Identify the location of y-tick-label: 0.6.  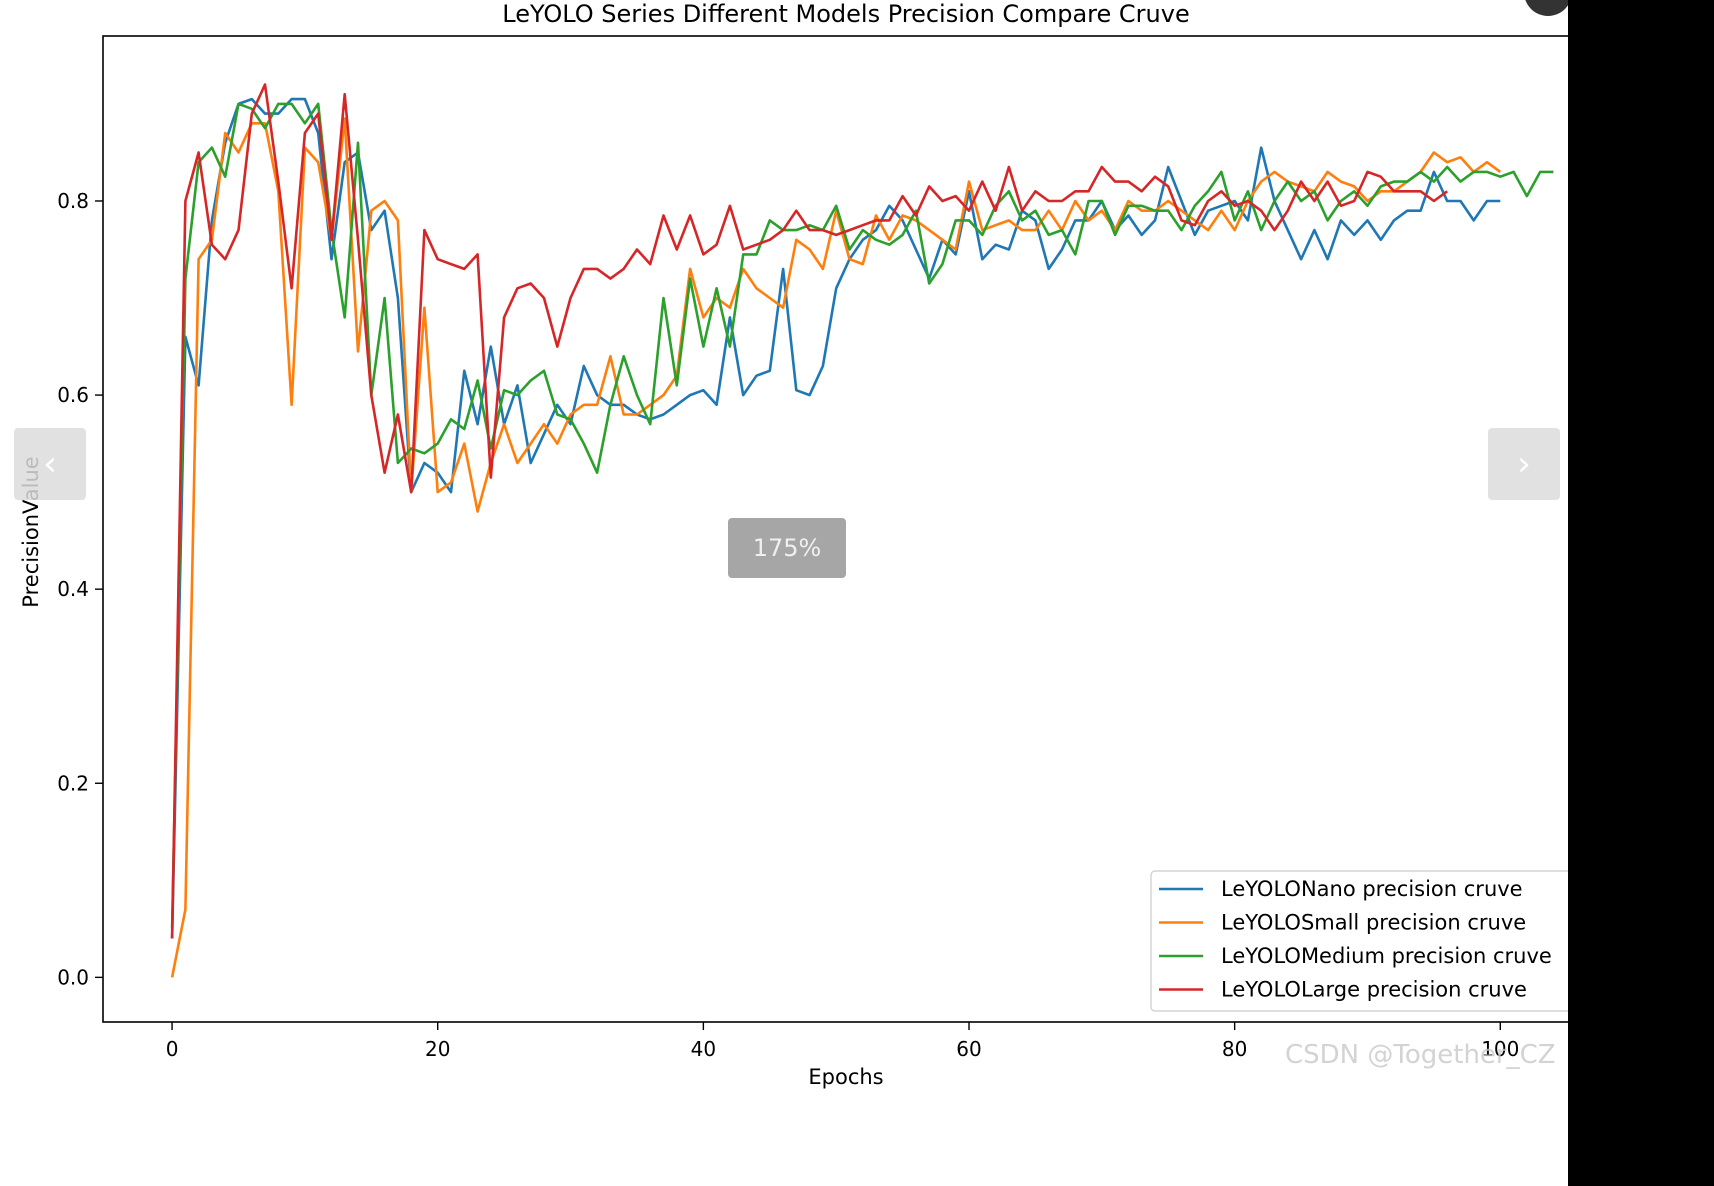
(73, 395).